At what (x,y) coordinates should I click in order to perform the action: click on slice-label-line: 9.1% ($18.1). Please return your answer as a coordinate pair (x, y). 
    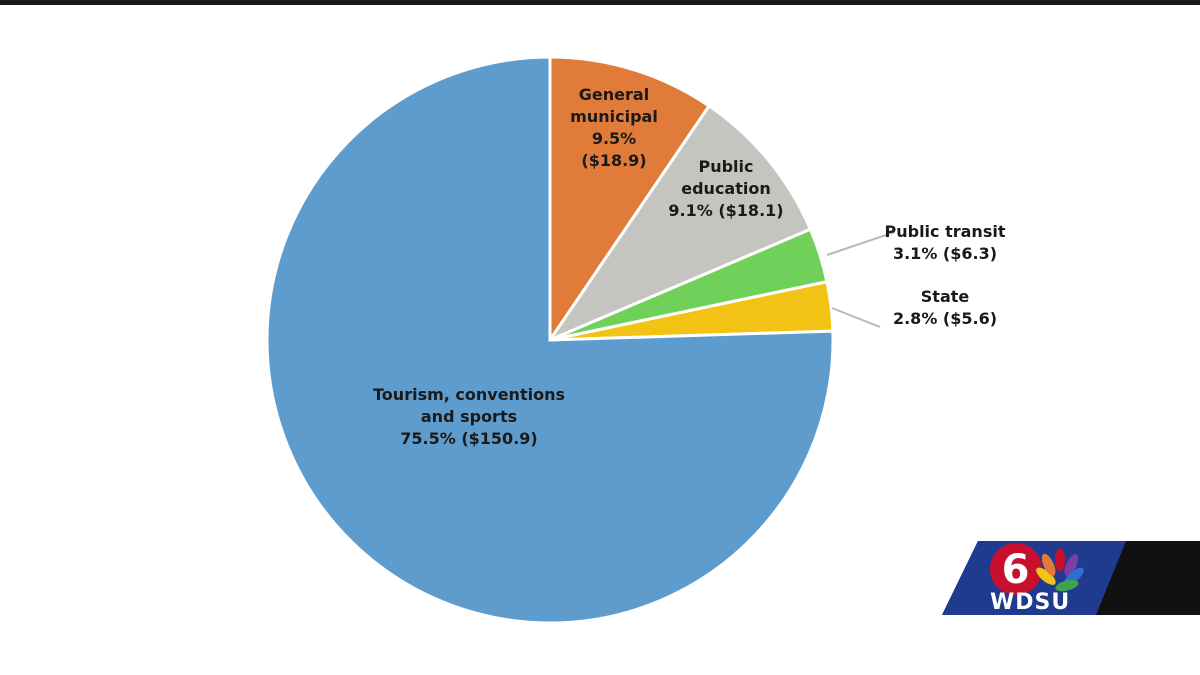
    Looking at the image, I should click on (725, 210).